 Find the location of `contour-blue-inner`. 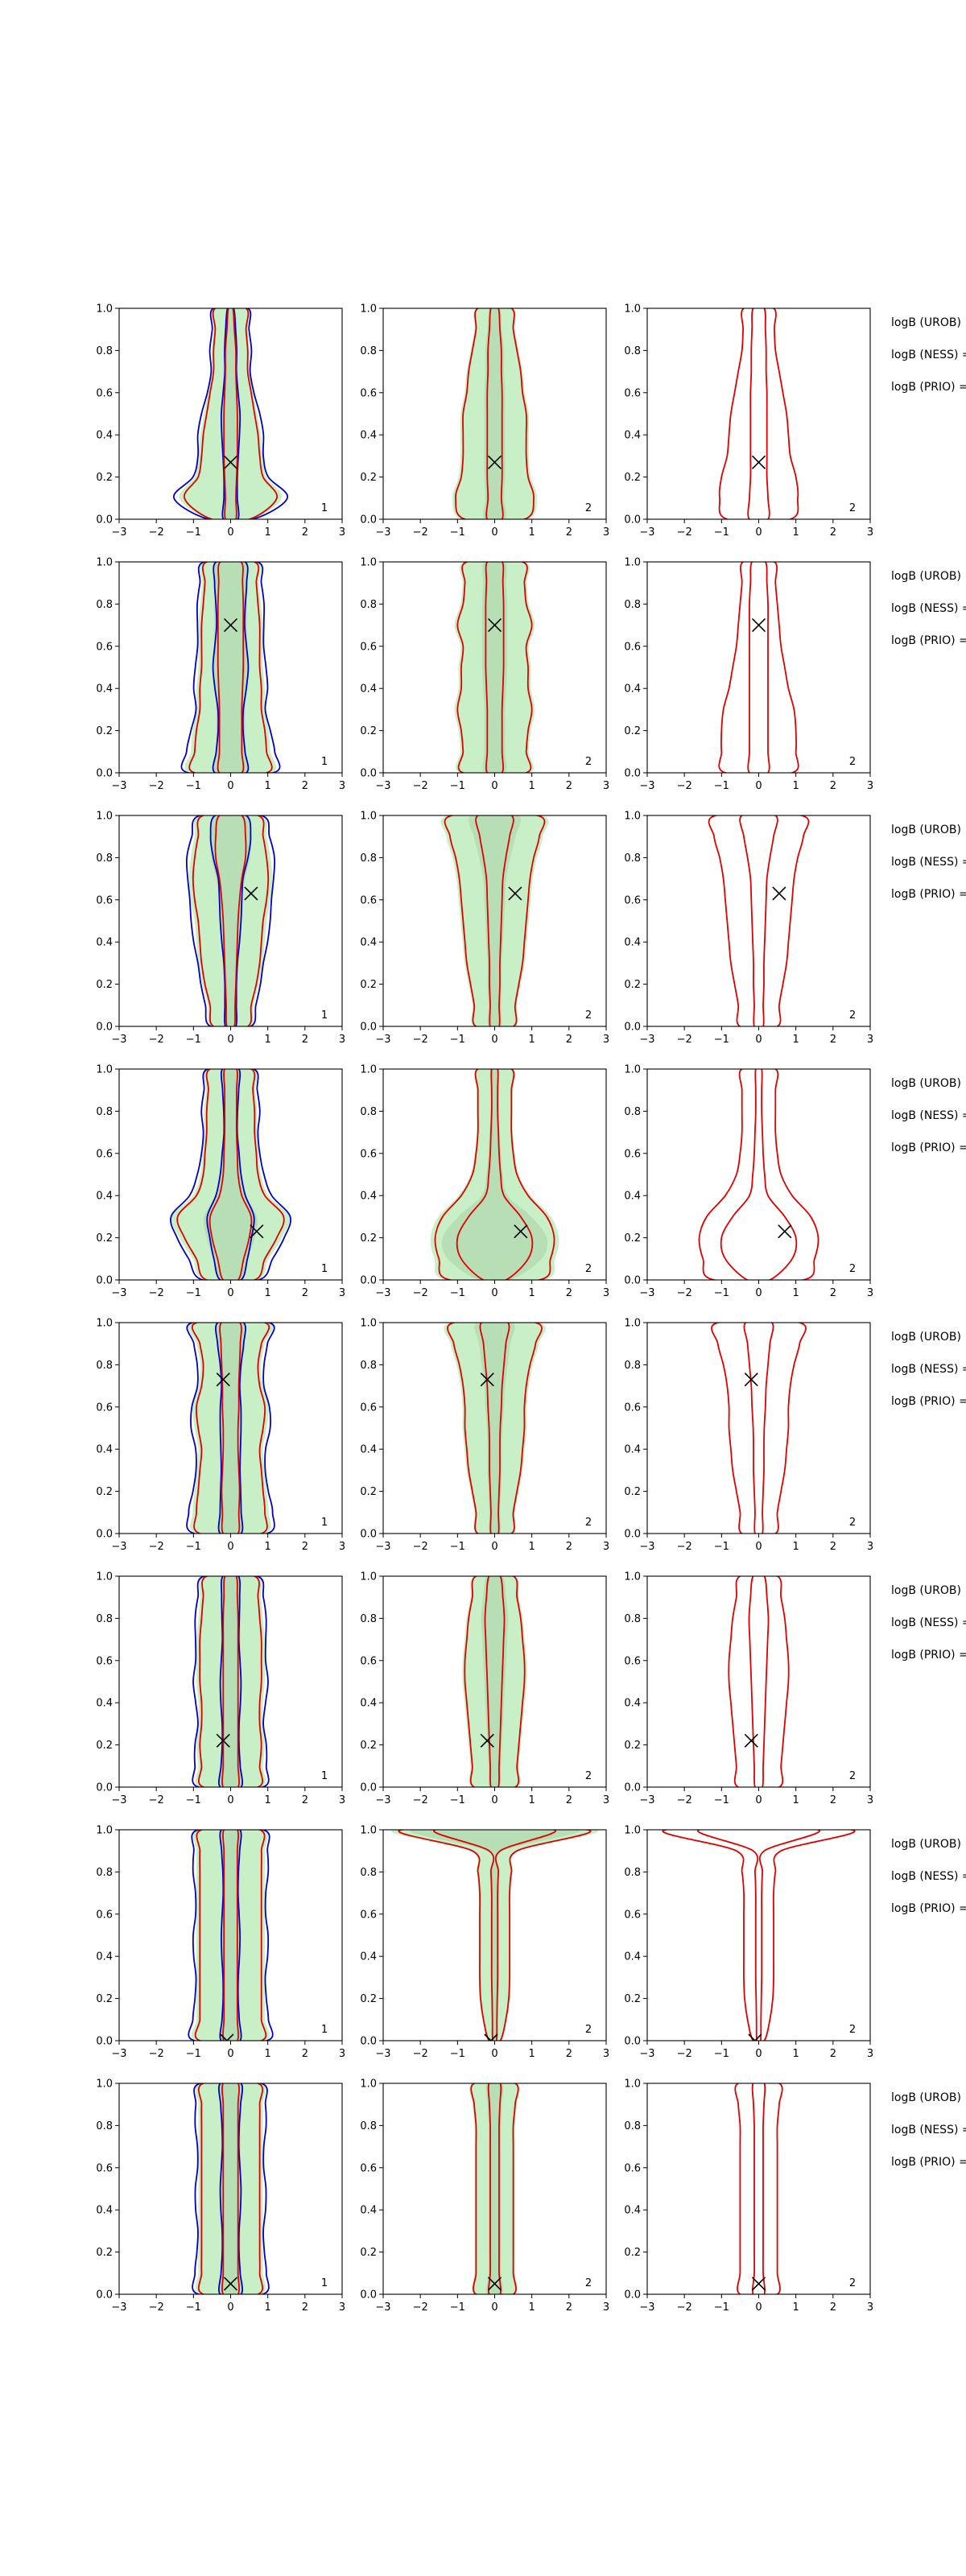

contour-blue-inner is located at coordinates (231, 667).